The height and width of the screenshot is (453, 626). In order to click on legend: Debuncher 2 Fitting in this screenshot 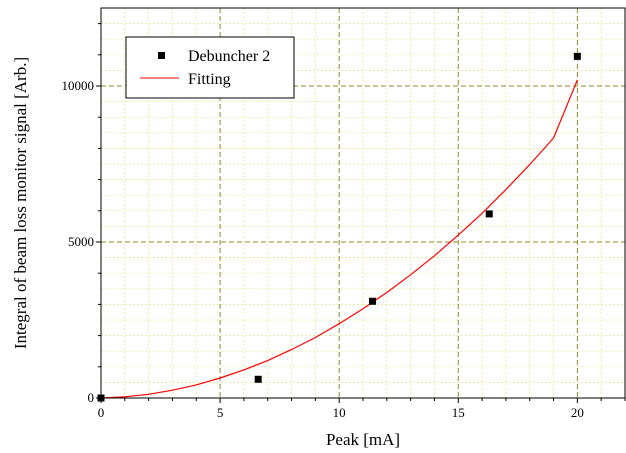, I will do `click(210, 67)`.